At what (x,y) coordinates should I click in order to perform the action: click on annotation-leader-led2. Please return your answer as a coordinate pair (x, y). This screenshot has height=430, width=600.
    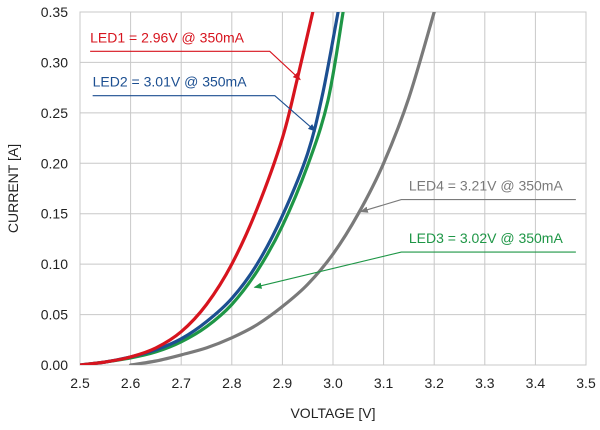
    Looking at the image, I should click on (204, 113).